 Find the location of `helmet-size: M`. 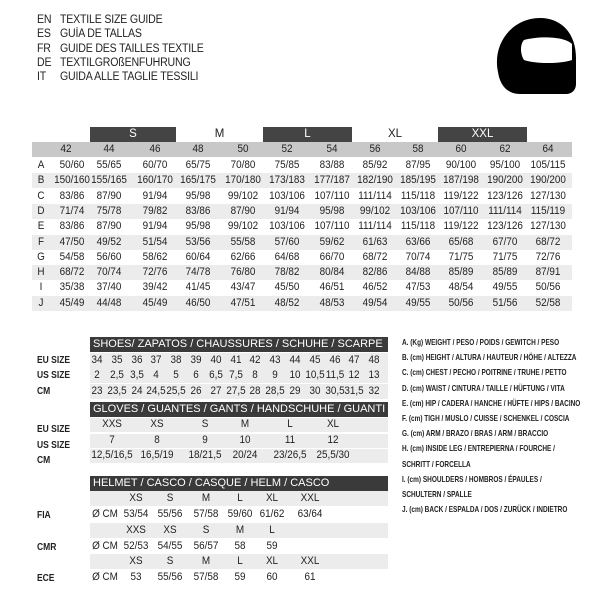

helmet-size: M is located at coordinates (240, 529).